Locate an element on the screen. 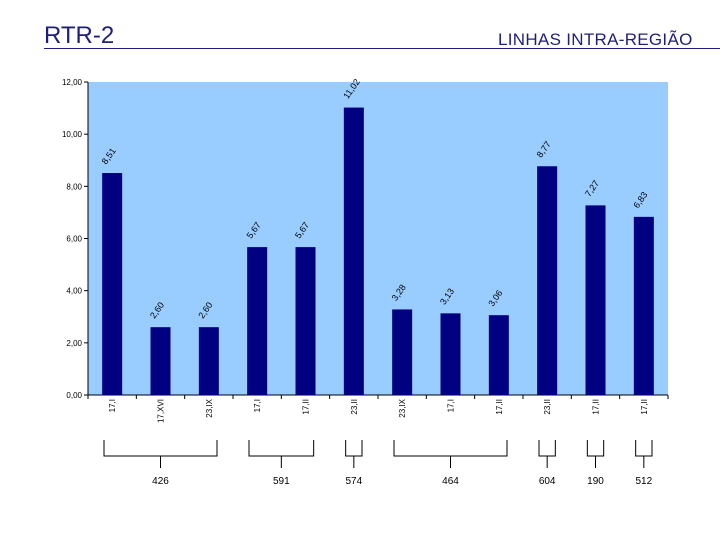 This screenshot has width=720, height=540. group-label: 604 is located at coordinates (547, 481).